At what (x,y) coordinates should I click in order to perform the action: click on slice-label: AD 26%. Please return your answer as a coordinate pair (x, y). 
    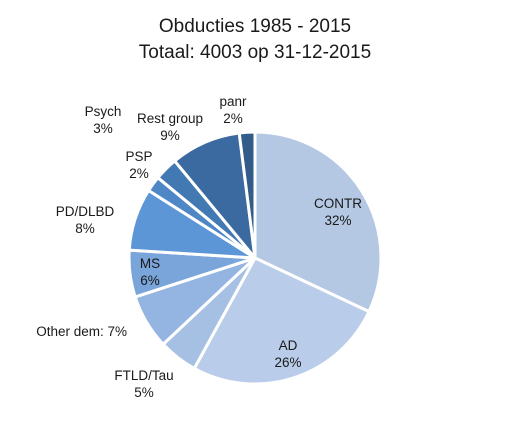
    Looking at the image, I should click on (287, 354).